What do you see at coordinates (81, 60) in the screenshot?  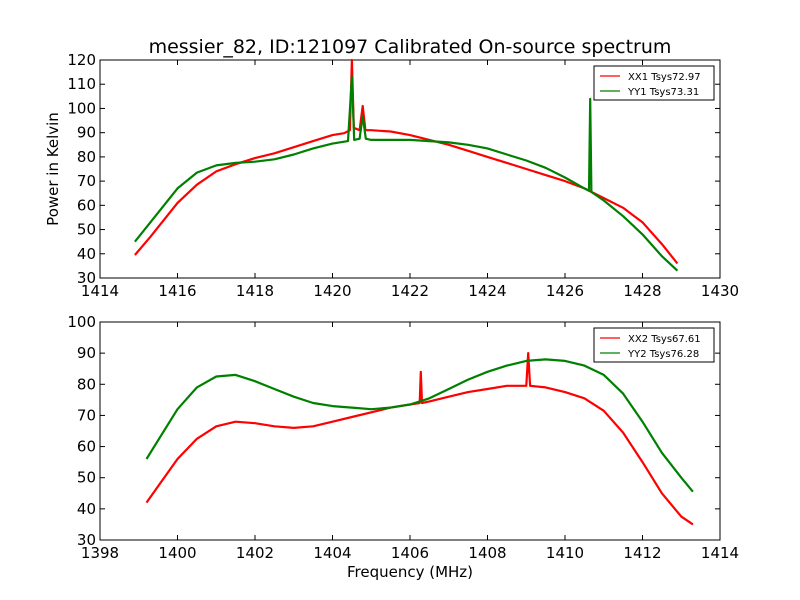 I see `y-tick-label: 120` at bounding box center [81, 60].